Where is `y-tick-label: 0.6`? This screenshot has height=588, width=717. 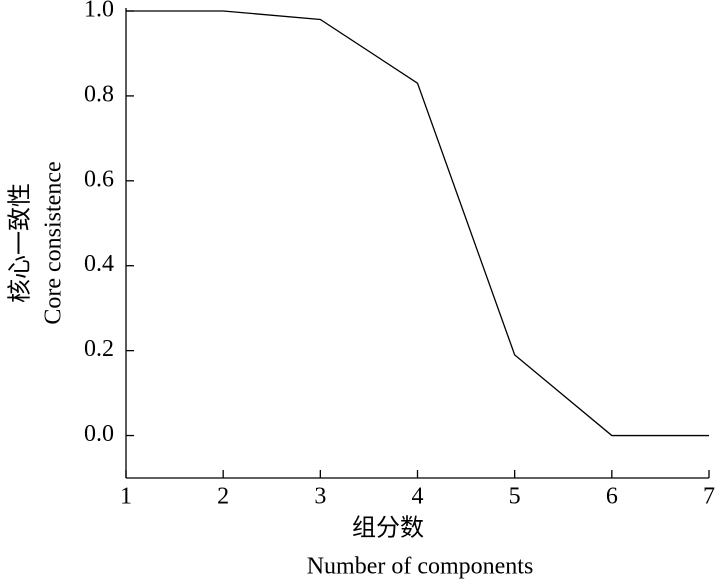 y-tick-label: 0.6 is located at coordinates (99, 179).